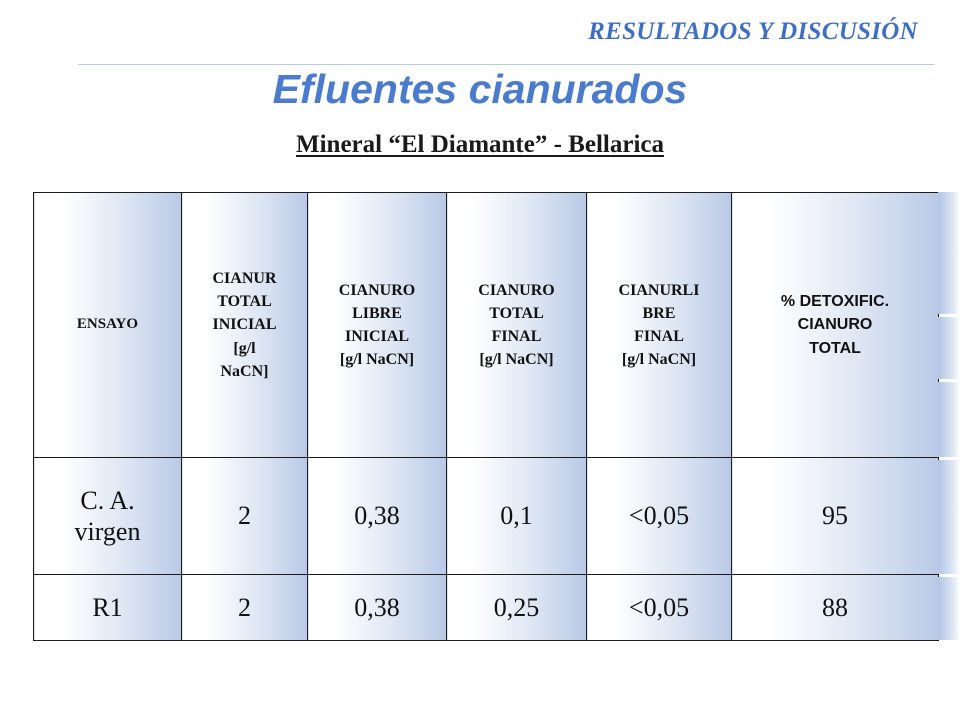 The height and width of the screenshot is (720, 960). What do you see at coordinates (835, 516) in the screenshot?
I see `table-cell: 95` at bounding box center [835, 516].